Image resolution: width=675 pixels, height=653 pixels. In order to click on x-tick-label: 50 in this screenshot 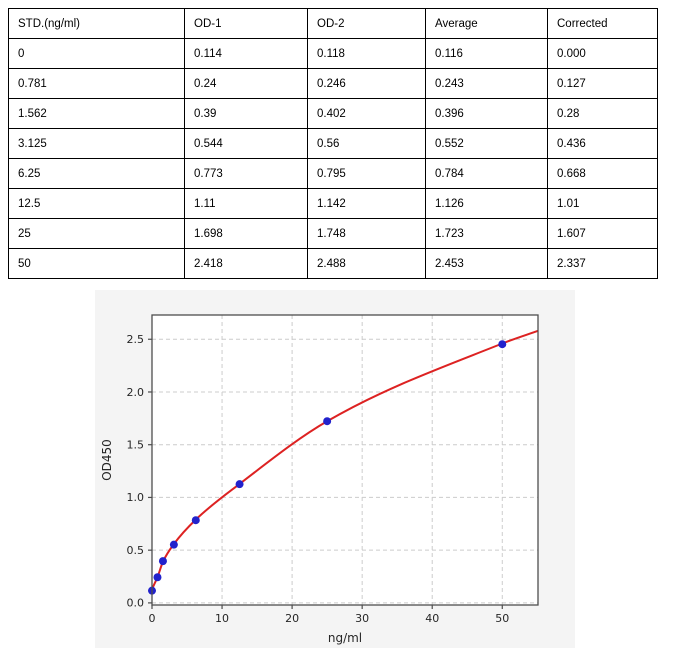, I will do `click(502, 618)`.